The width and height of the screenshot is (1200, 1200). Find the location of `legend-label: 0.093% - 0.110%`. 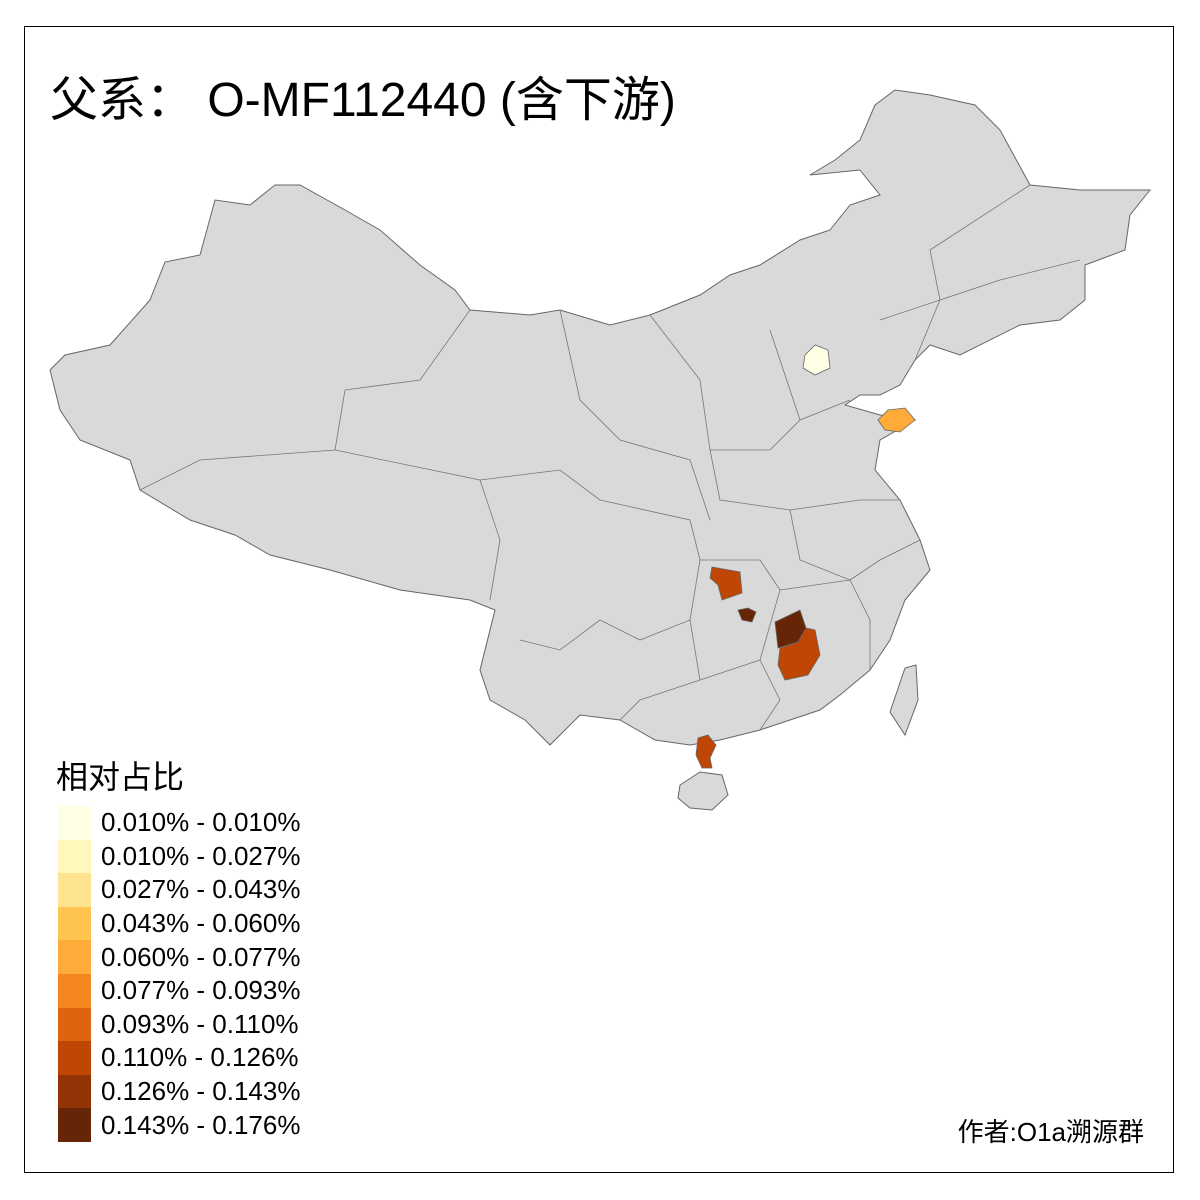

legend-label: 0.093% - 0.110% is located at coordinates (200, 1023).